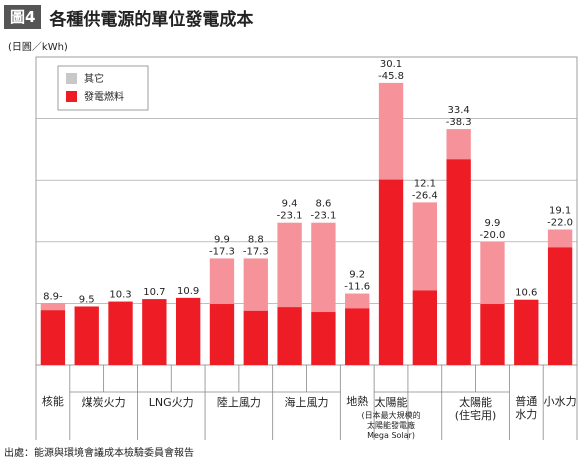 The image size is (584, 460). I want to click on data-label: 8.6 -23.1, so click(323, 210).